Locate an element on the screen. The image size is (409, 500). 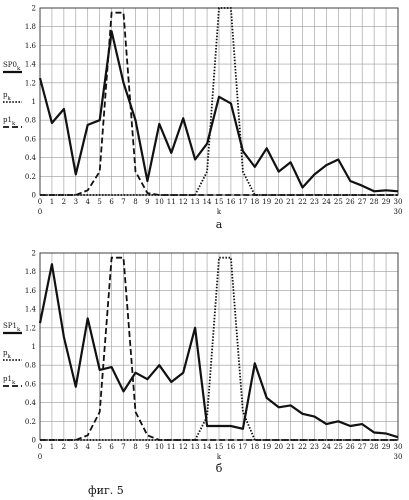
panel-label: б is located at coordinates (219, 468).